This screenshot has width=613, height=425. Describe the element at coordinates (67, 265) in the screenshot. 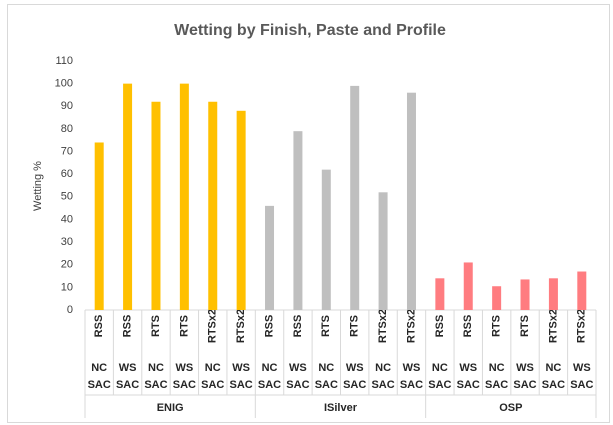

I see `y-tick-label: 20` at that location.